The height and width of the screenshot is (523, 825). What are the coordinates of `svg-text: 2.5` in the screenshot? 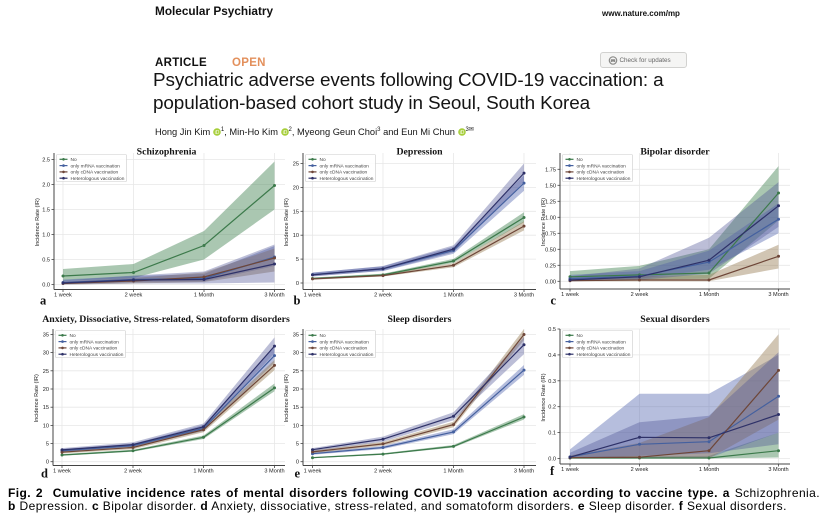 It's located at (46, 161).